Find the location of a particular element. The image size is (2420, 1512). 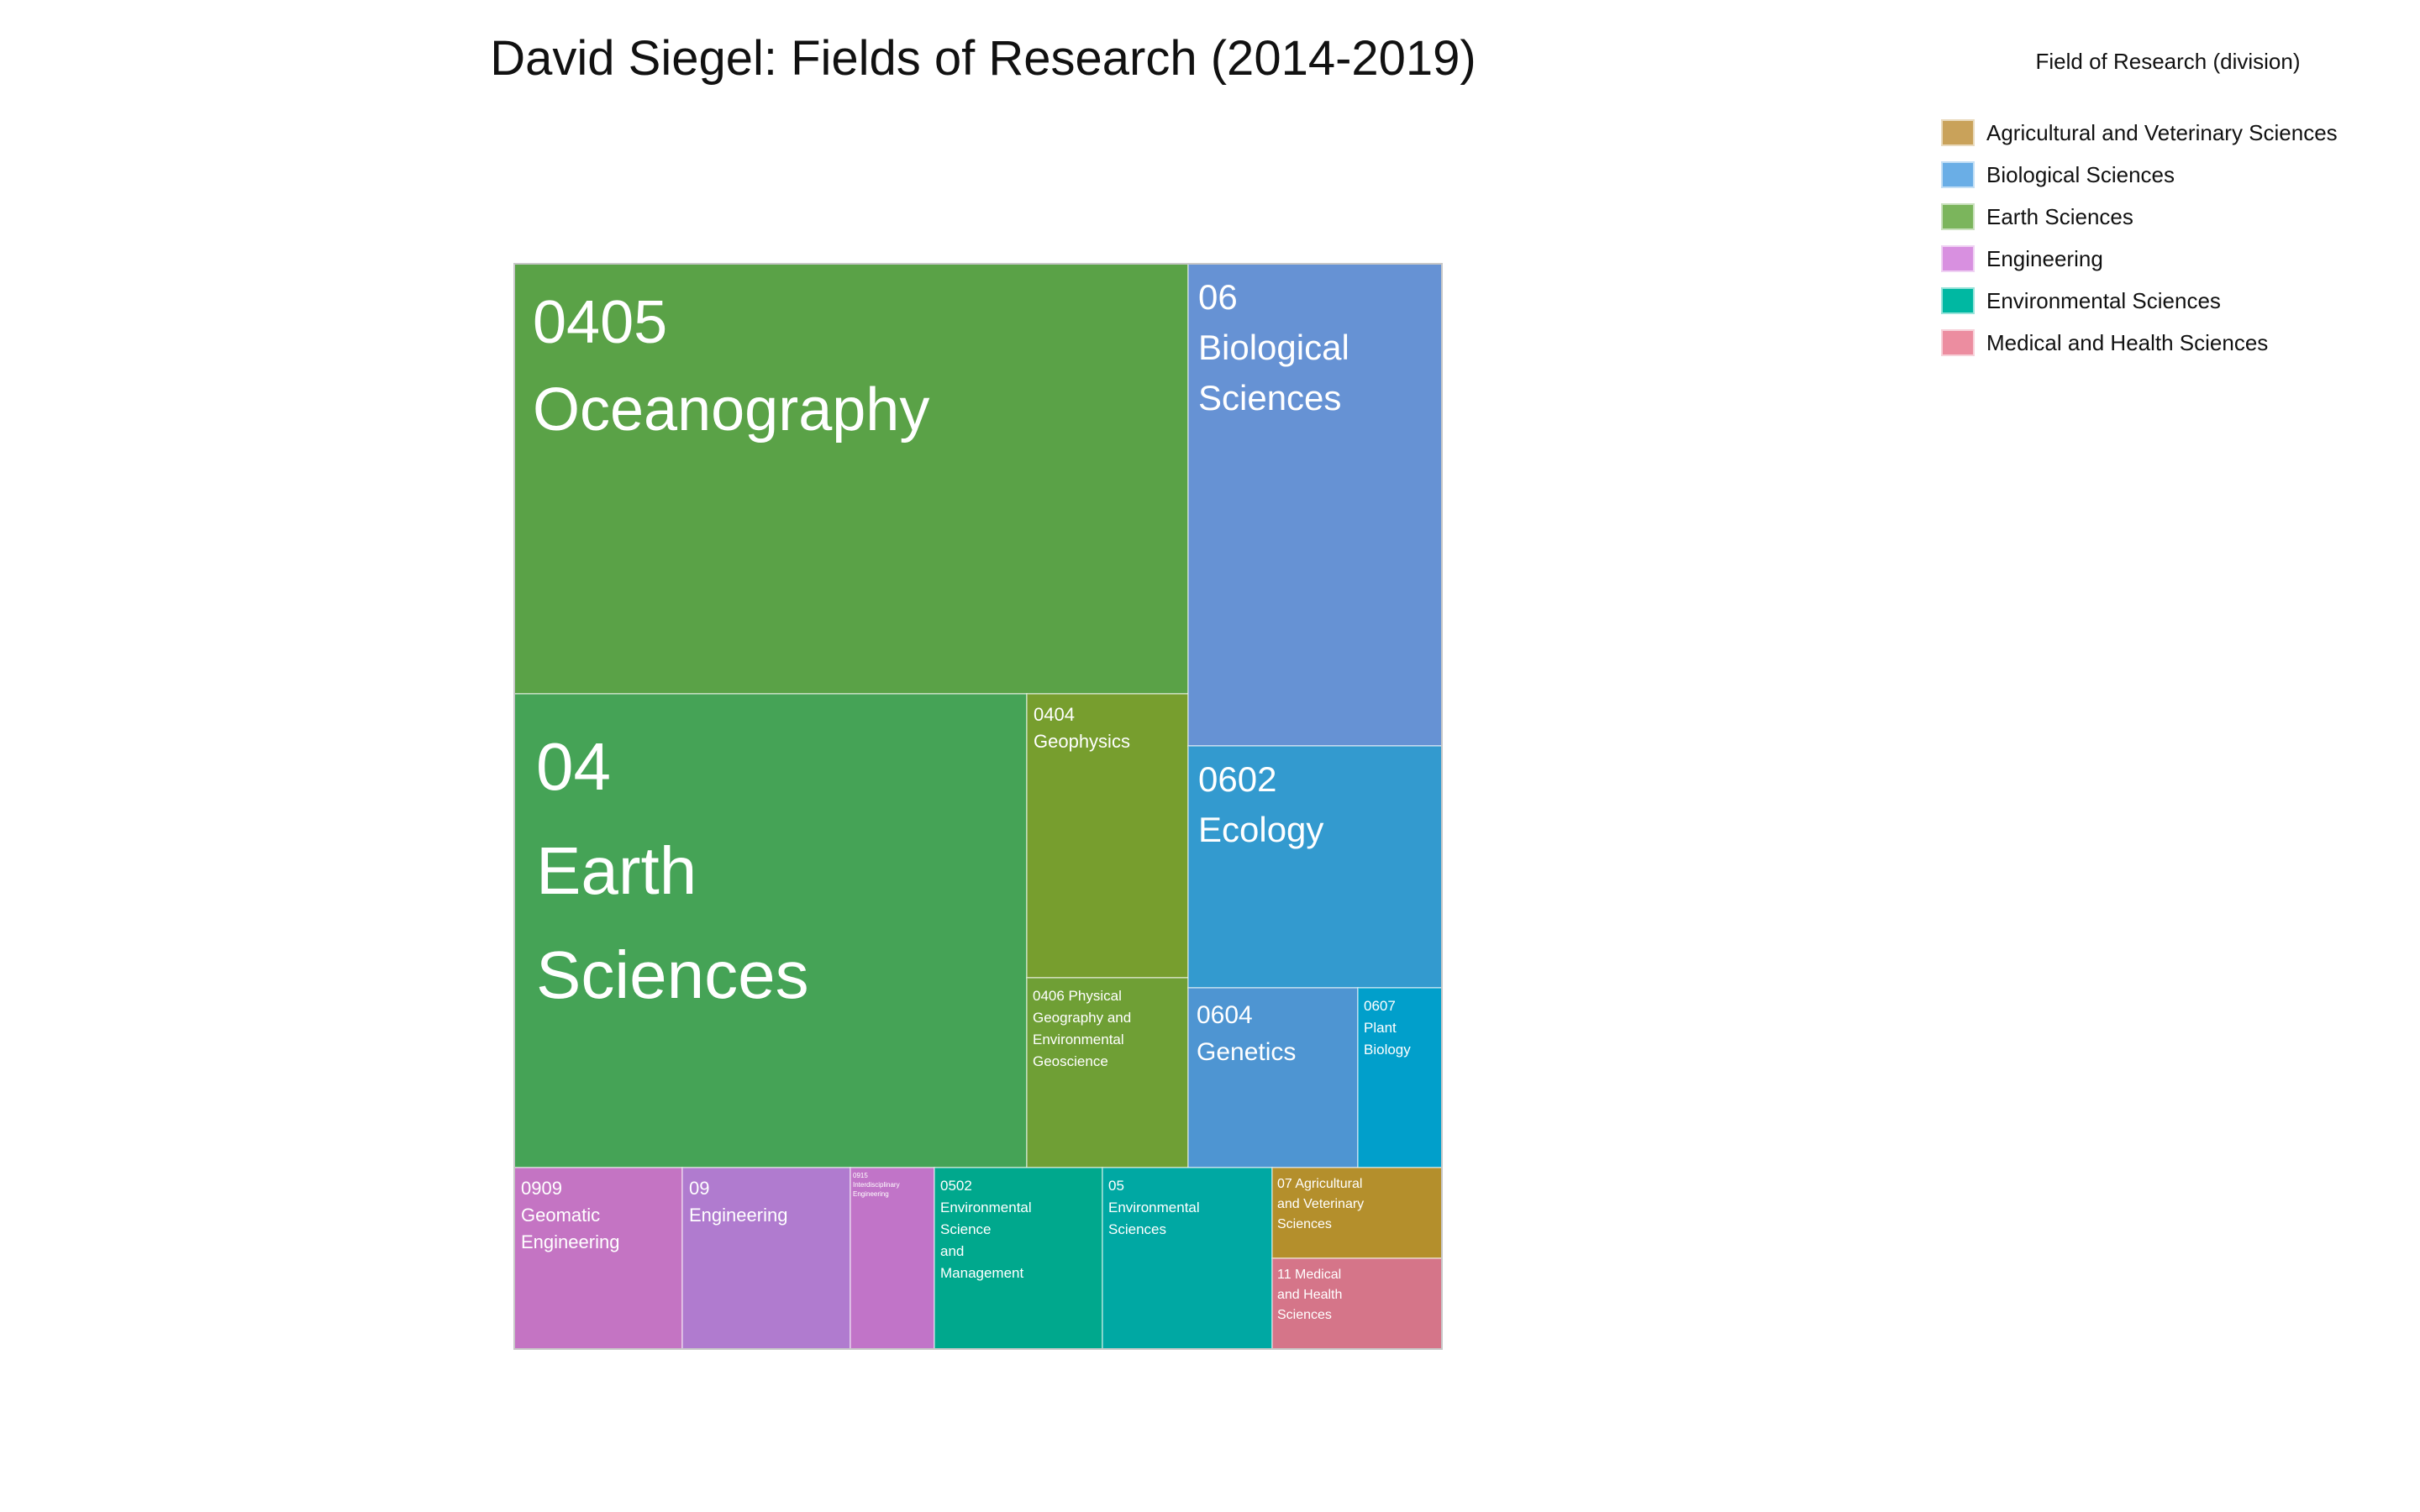

tile-label: 0607 Plant Biology is located at coordinates (1387, 1028).